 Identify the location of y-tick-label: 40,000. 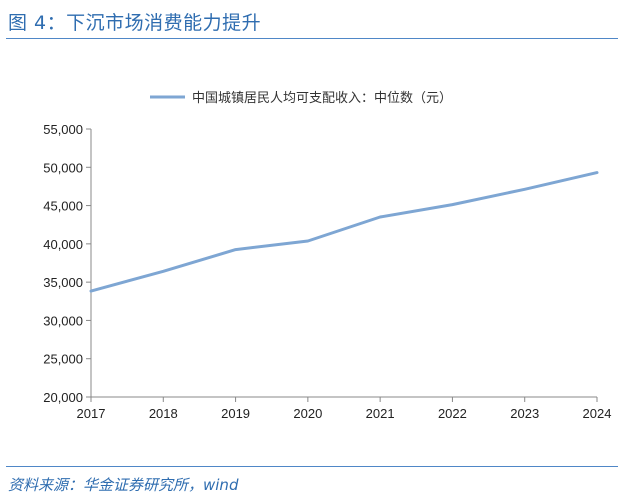
(63, 244).